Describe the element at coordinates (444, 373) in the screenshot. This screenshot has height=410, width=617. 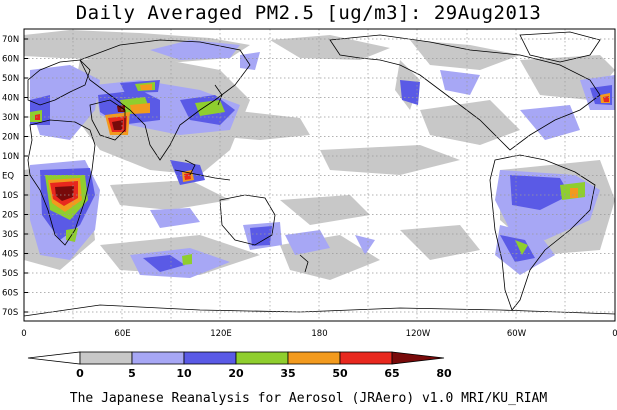
I see `colorbar-label-80: 80` at that location.